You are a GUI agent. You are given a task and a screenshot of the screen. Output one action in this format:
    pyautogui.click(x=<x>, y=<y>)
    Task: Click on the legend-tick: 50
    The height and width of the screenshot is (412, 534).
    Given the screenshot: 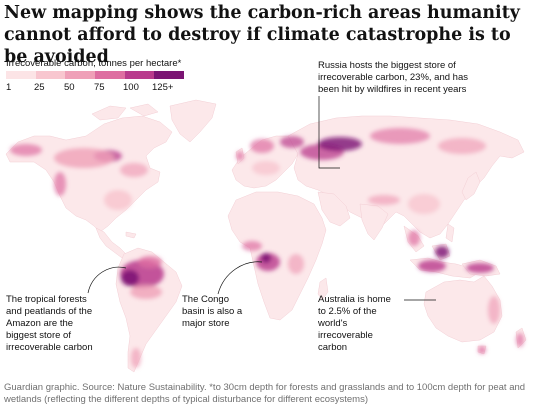 What is the action you would take?
    pyautogui.click(x=69, y=87)
    